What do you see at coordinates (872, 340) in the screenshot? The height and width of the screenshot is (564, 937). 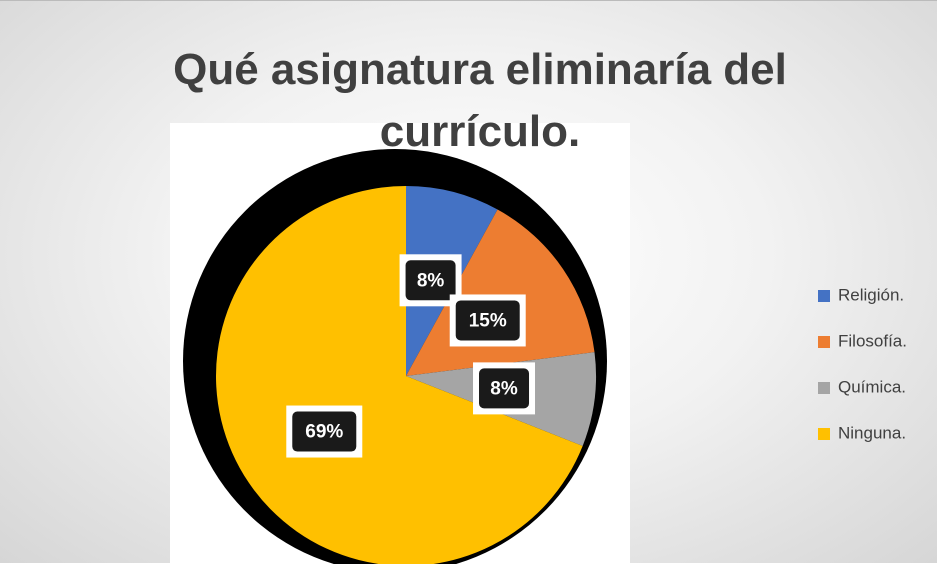 I see `legend-label: Filosofía.` at bounding box center [872, 340].